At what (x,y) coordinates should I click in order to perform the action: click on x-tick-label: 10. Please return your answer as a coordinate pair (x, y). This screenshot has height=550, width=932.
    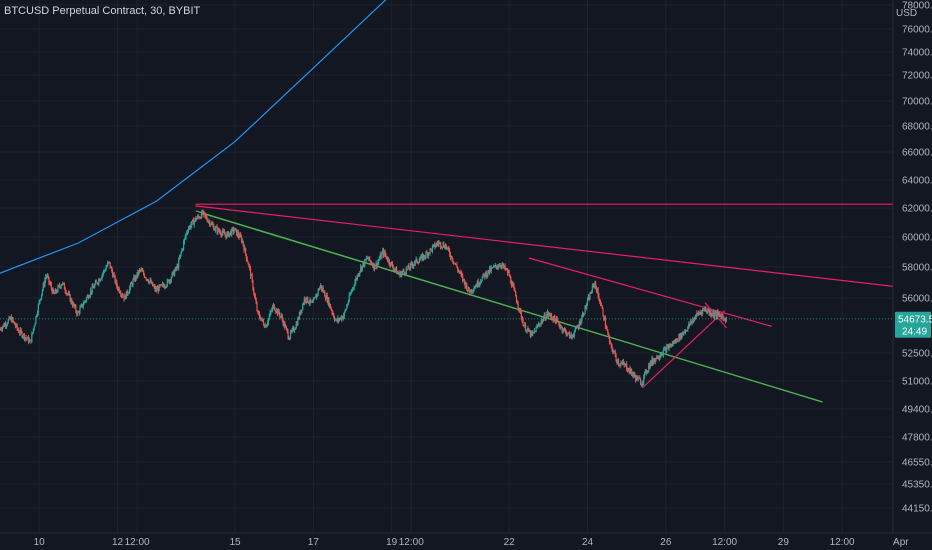
    Looking at the image, I should click on (40, 542).